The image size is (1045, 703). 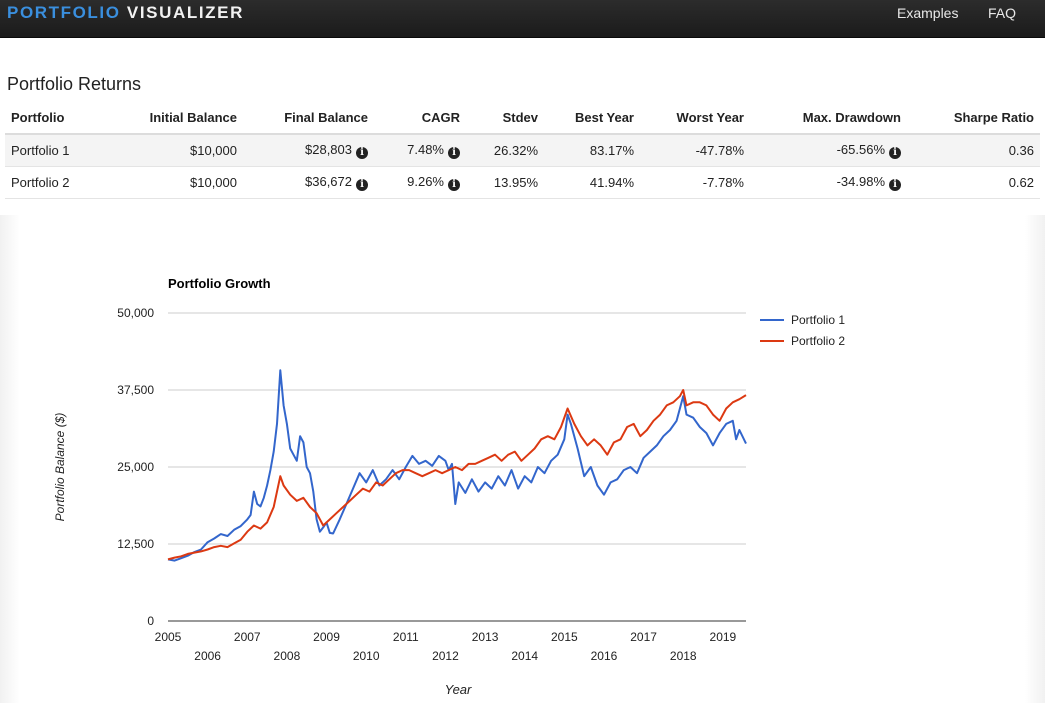 I want to click on worst-year-cell: -7.78%, so click(x=695, y=182).